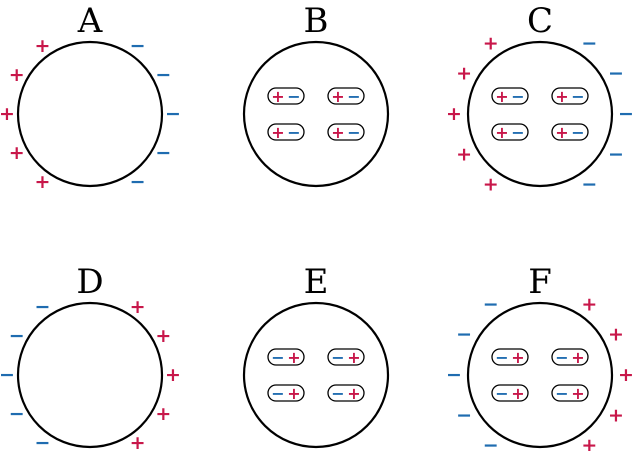  Describe the element at coordinates (616, 415) in the screenshot. I see `positive-charge-right-f-3: +` at that location.